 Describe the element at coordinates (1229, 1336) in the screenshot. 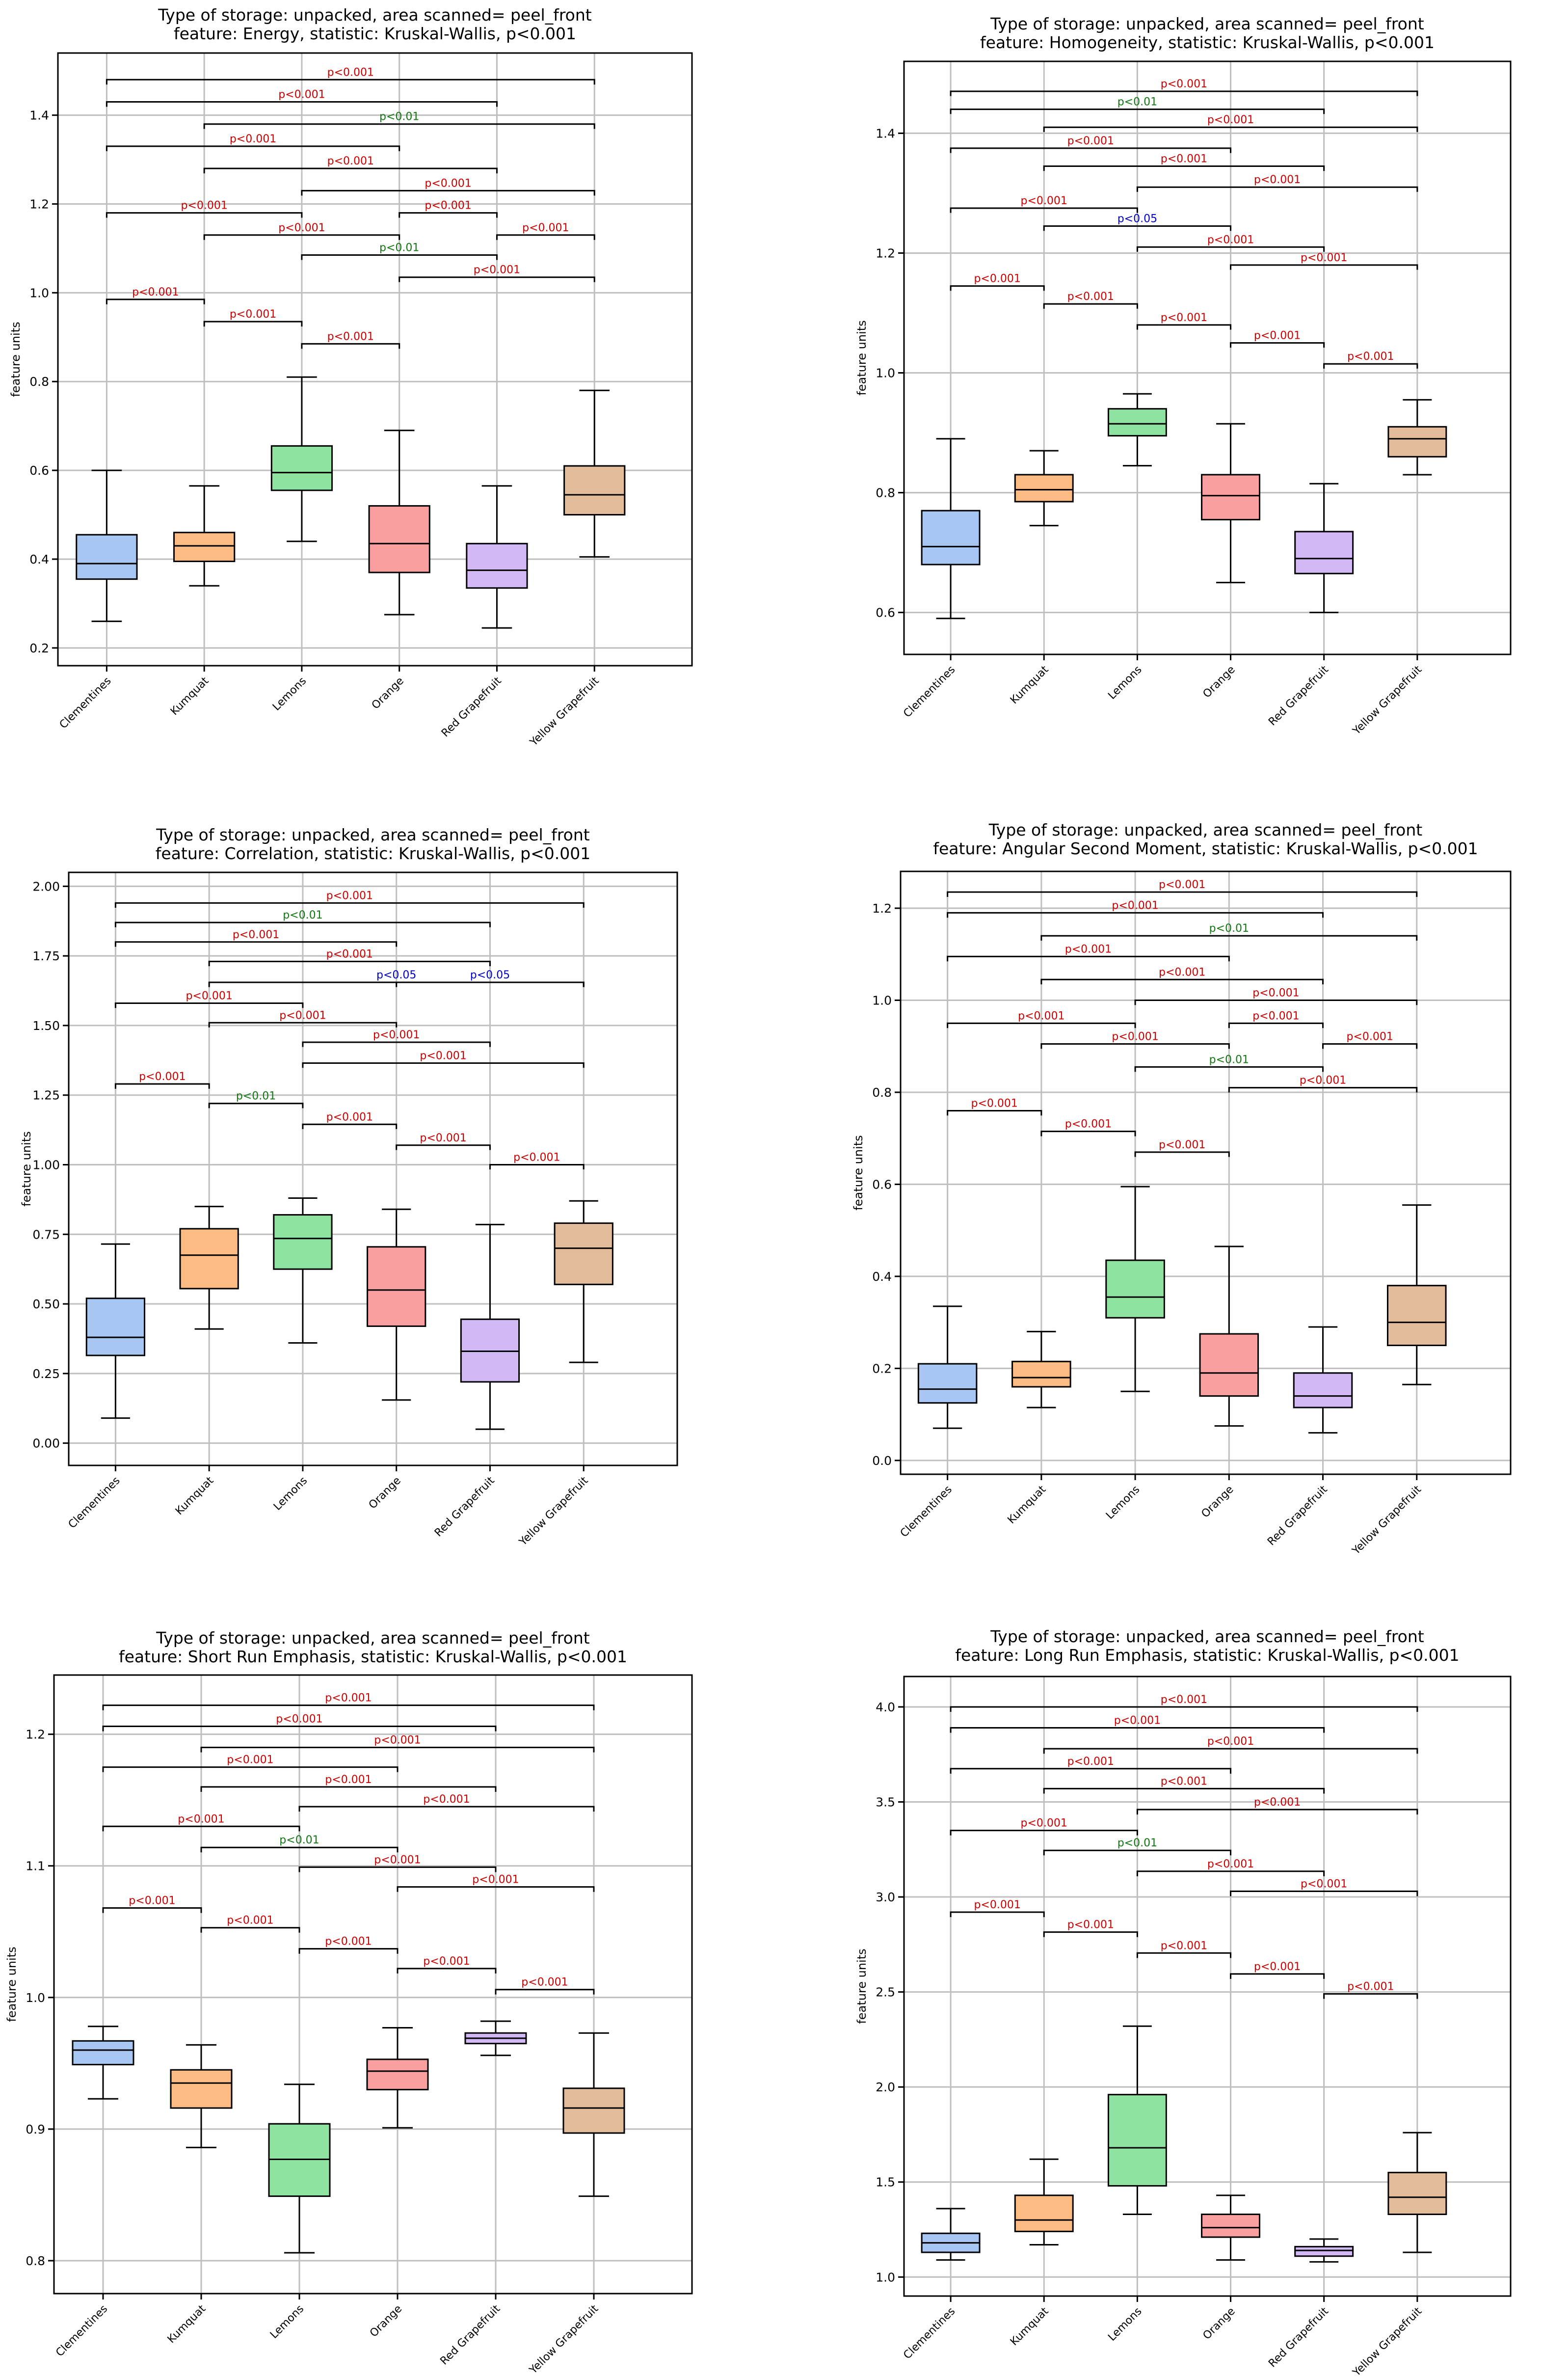

I see `box-orange` at that location.